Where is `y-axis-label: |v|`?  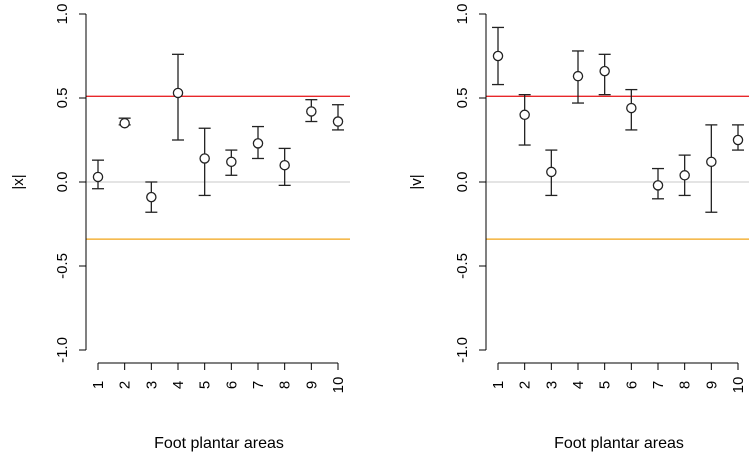
y-axis-label: |v| is located at coordinates (416, 181).